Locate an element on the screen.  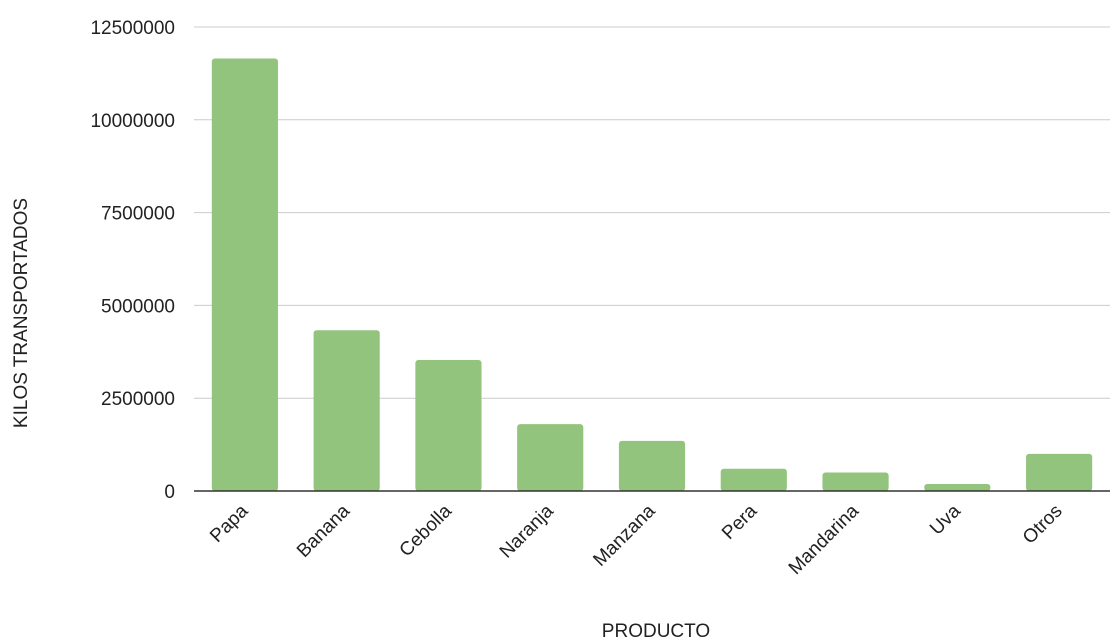
x-tick-label: Papa is located at coordinates (229, 523).